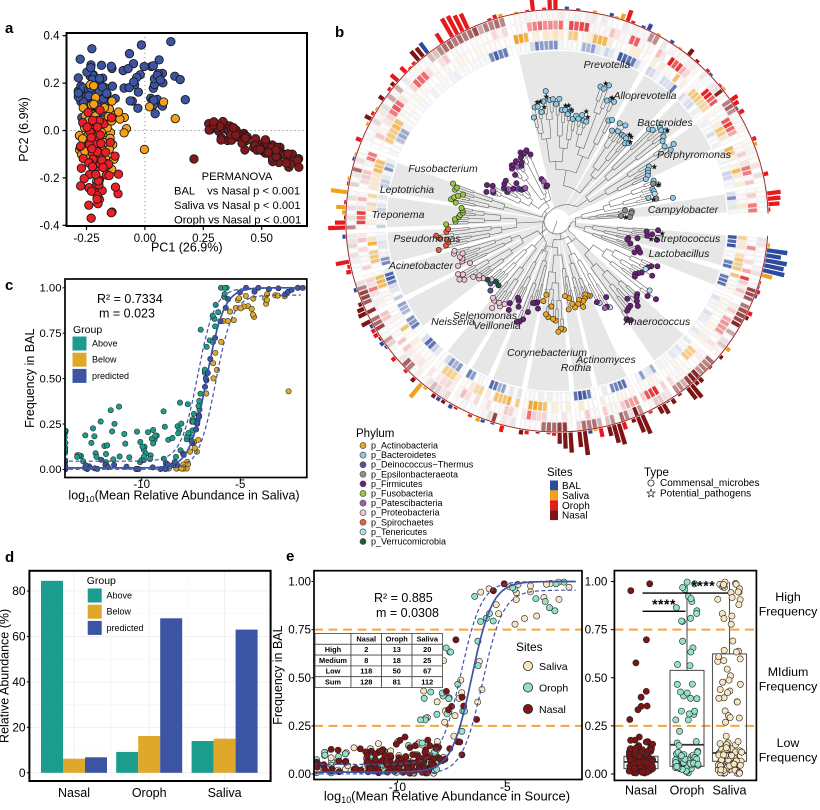 This screenshot has height=810, width=820. I want to click on panel-e-letter: e, so click(290, 556).